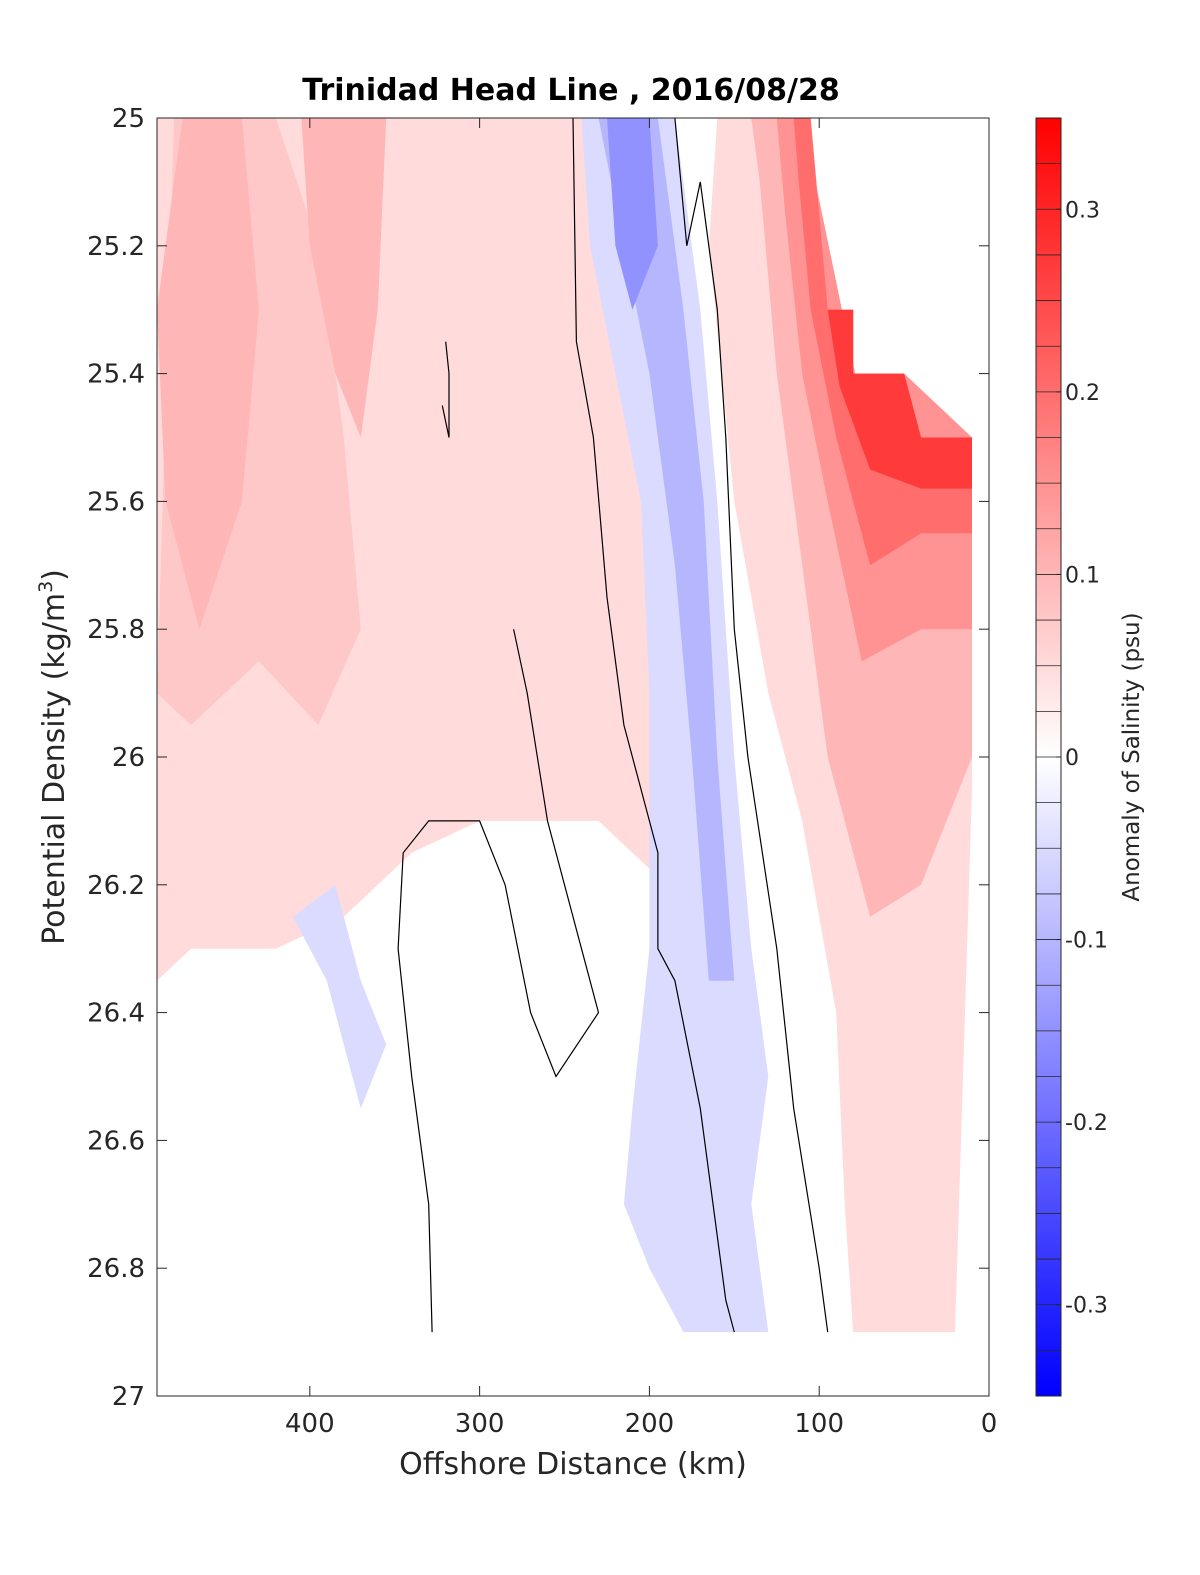  What do you see at coordinates (1086, 1306) in the screenshot?
I see `colorbar-tick-label: -0.3` at bounding box center [1086, 1306].